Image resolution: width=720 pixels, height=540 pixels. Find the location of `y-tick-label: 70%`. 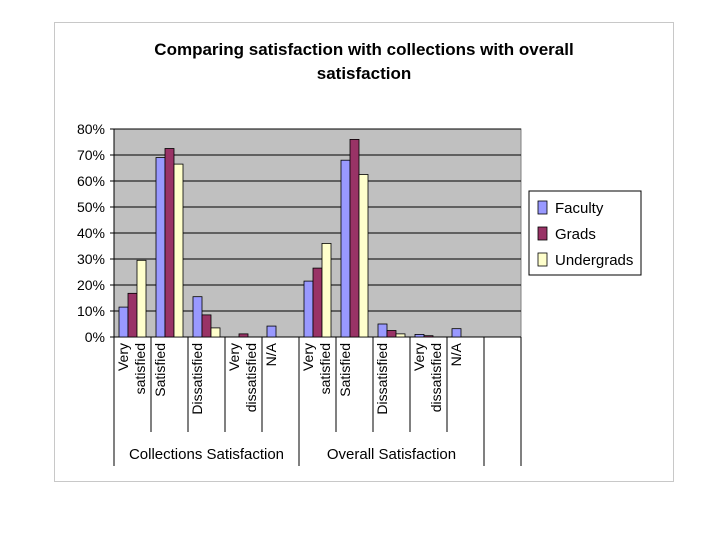

y-tick-label: 70% is located at coordinates (91, 155).